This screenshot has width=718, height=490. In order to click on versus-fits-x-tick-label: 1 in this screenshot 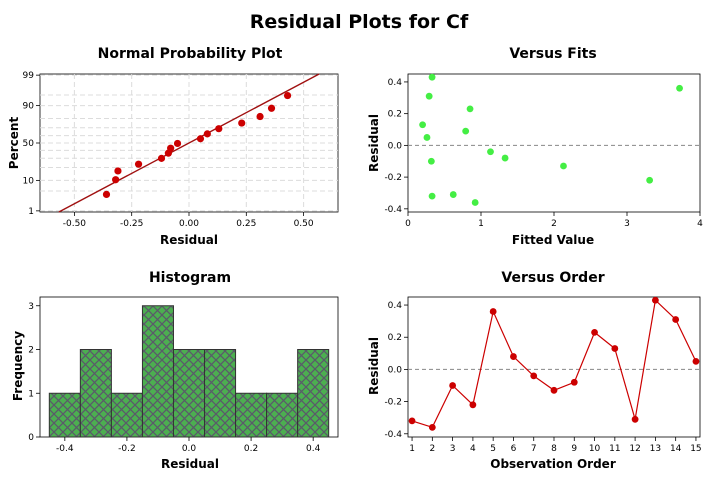, I will do `click(481, 224)`.